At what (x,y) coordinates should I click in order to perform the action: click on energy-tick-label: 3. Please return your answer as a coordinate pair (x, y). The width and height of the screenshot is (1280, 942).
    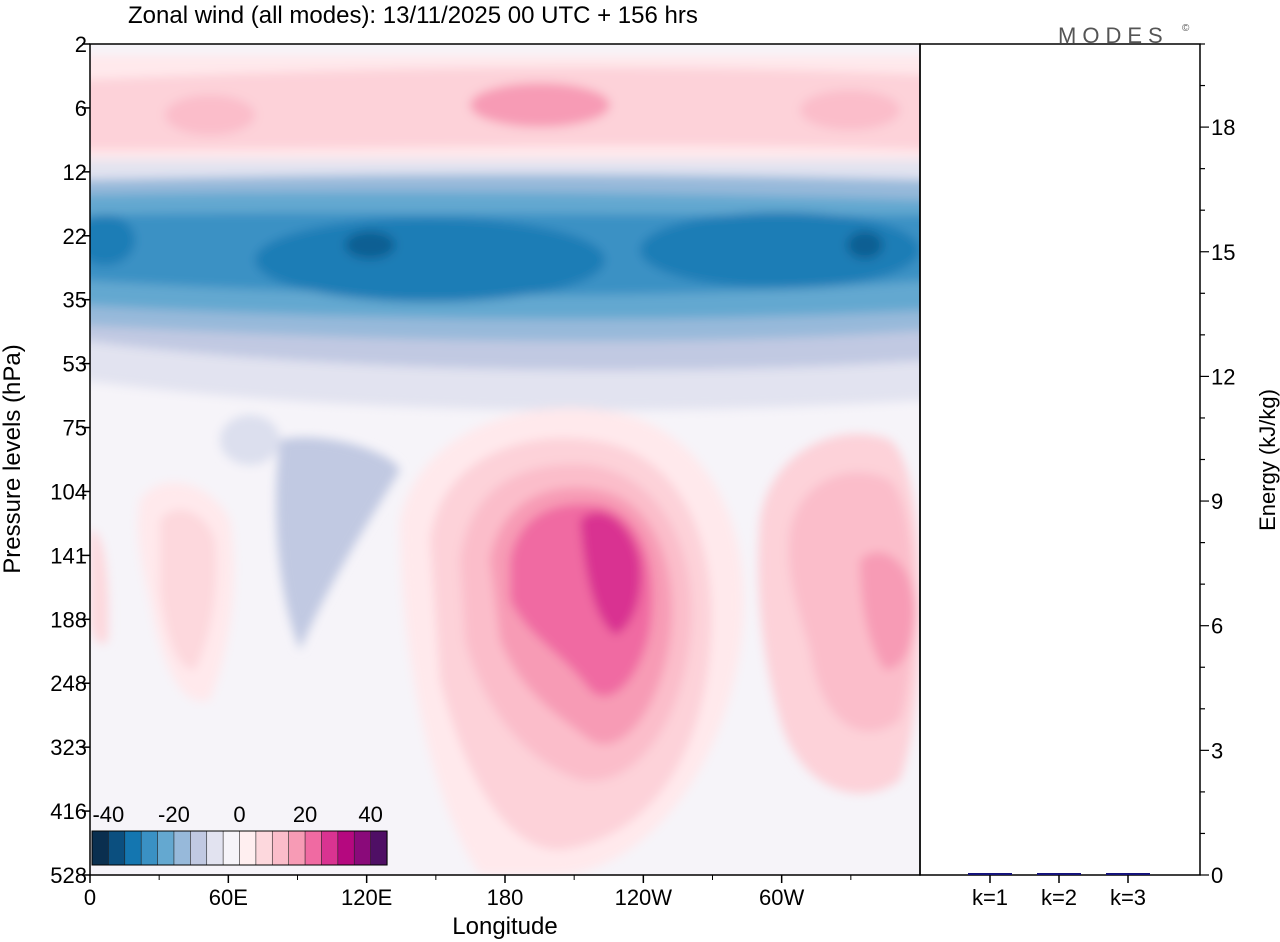
    Looking at the image, I should click on (1217, 750).